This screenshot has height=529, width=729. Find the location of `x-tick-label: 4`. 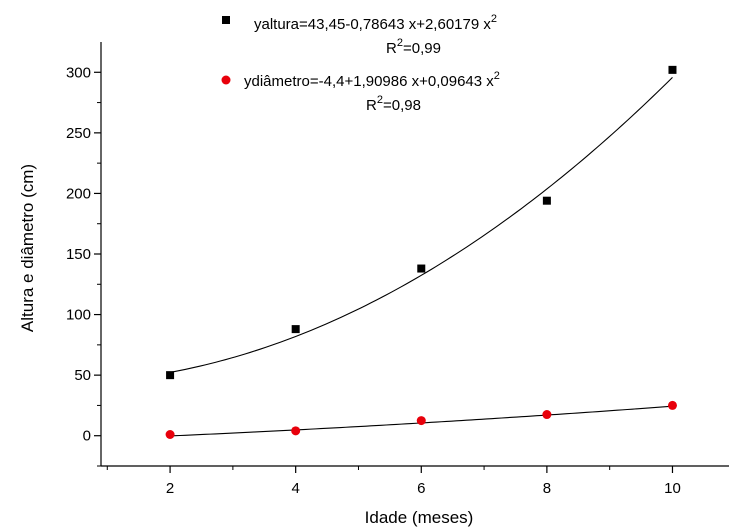

x-tick-label: 4 is located at coordinates (296, 488).